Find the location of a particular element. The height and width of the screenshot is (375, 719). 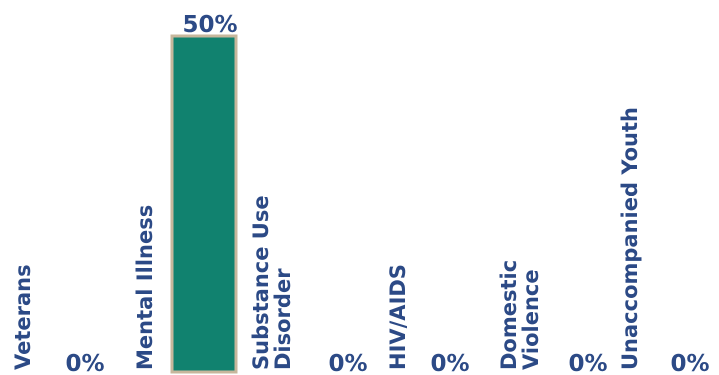

bars-layer is located at coordinates (204, 204).